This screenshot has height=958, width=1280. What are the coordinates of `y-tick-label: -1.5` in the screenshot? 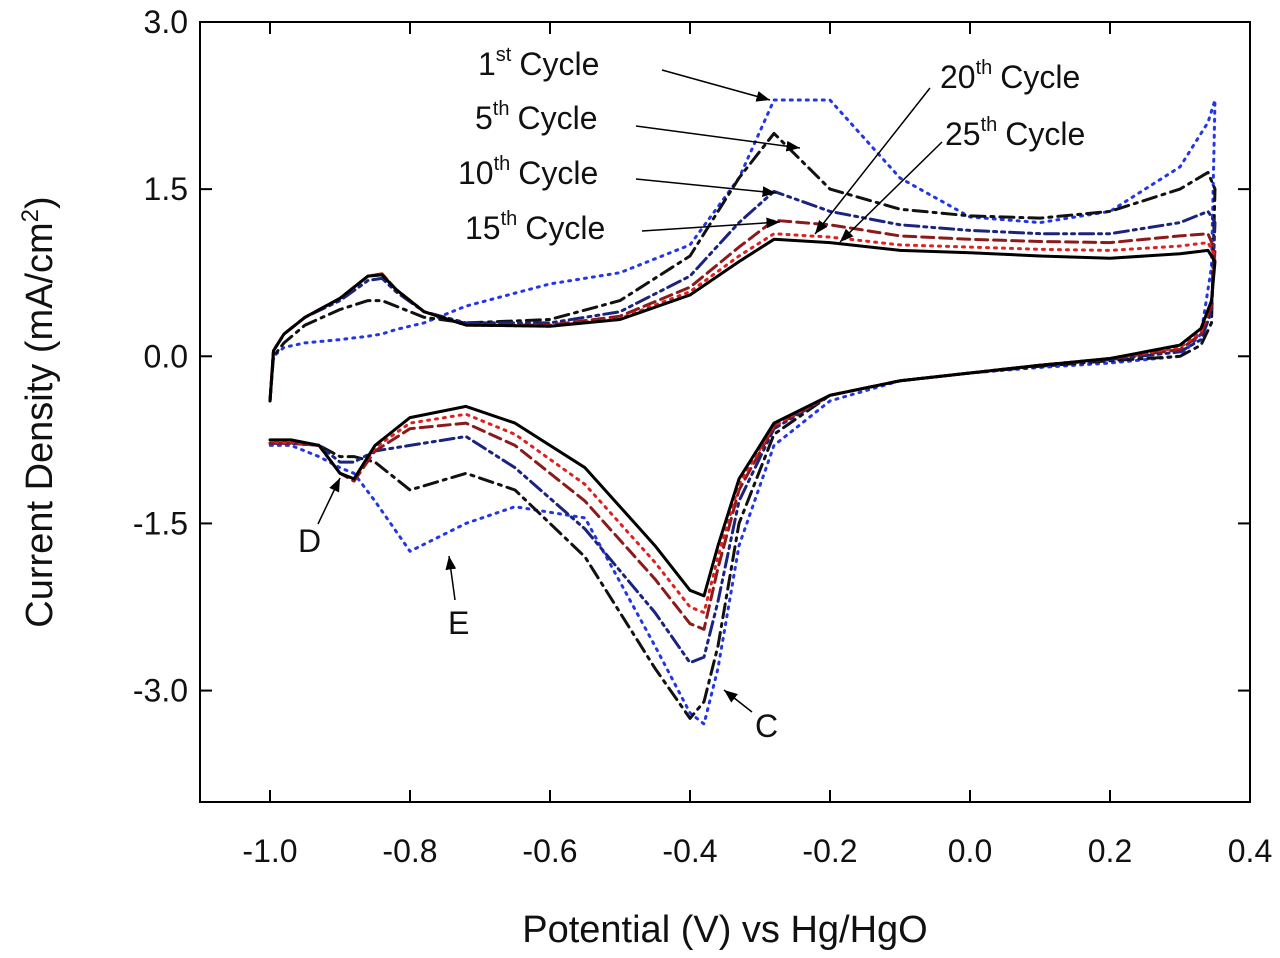 It's located at (160, 523).